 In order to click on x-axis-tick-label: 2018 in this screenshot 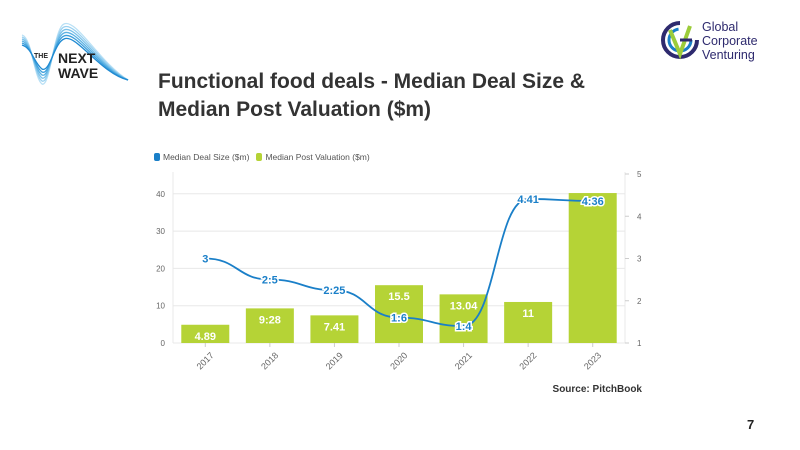, I will do `click(269, 360)`.